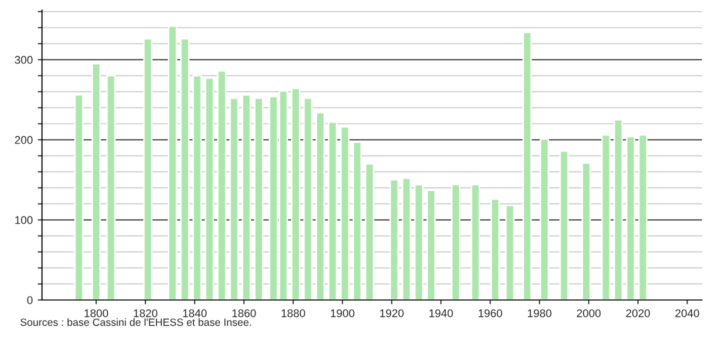 This screenshot has width=710, height=340. What do you see at coordinates (638, 313) in the screenshot?
I see `x-tick-label: 2020` at bounding box center [638, 313].